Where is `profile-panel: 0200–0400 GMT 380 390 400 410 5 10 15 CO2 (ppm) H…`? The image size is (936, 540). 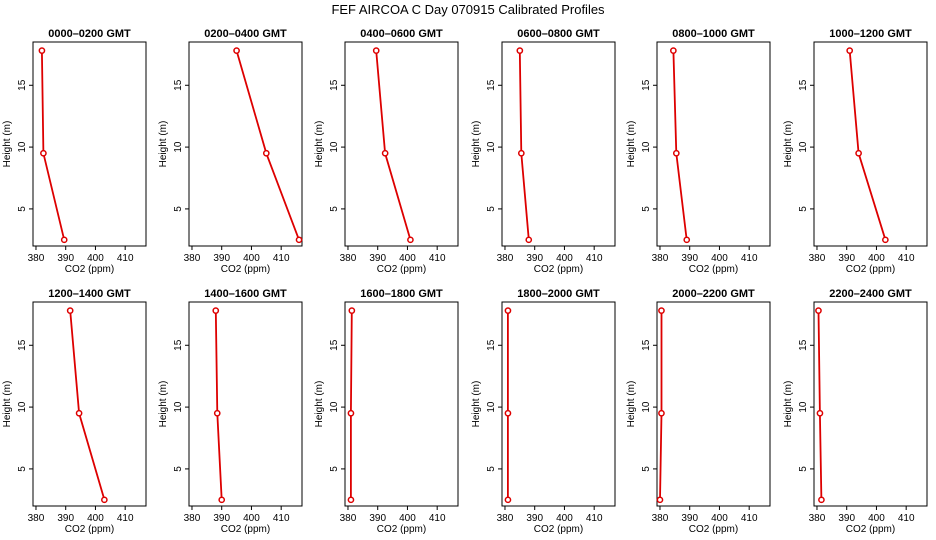 profile-panel: 0200–0400 GMT 380 390 400 410 5 10 15 CO2 (ppm) H… is located at coordinates (230, 151).